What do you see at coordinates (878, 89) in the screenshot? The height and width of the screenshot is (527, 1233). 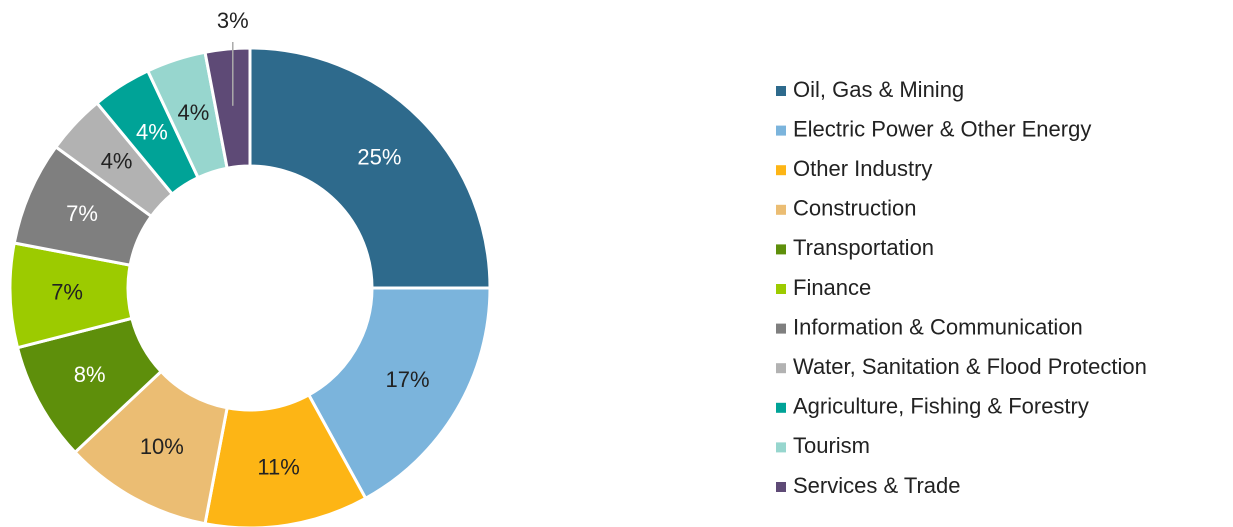 I see `legend-label: Oil, Gas & Mining` at bounding box center [878, 89].